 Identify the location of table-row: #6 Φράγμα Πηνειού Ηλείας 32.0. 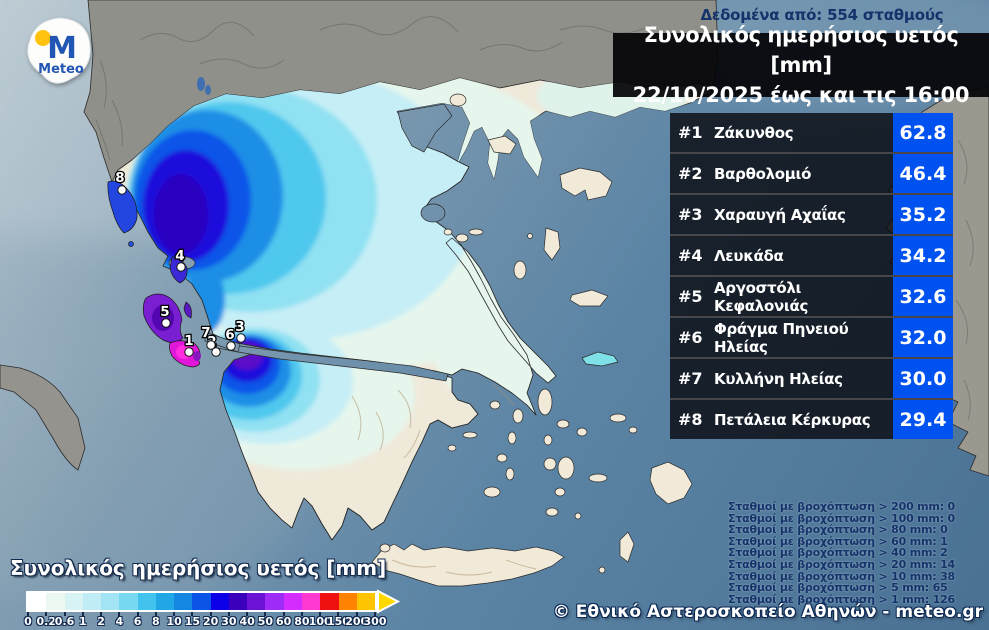
(811, 338).